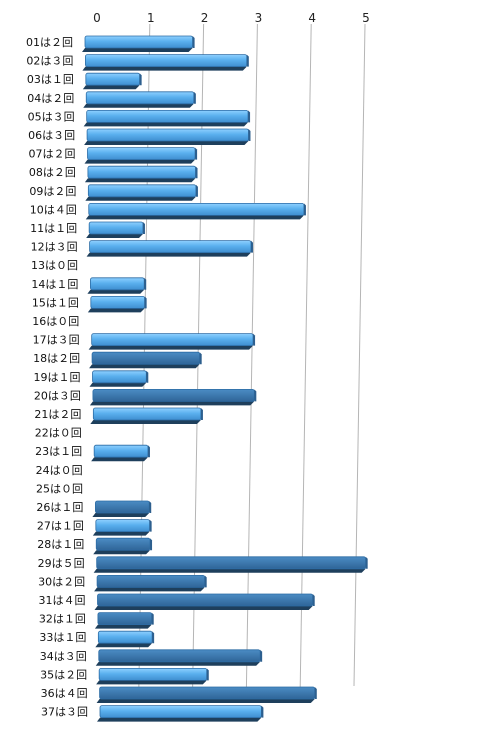 This screenshot has height=741, width=497. What do you see at coordinates (54, 265) in the screenshot?
I see `category-label: 13は０回` at bounding box center [54, 265].